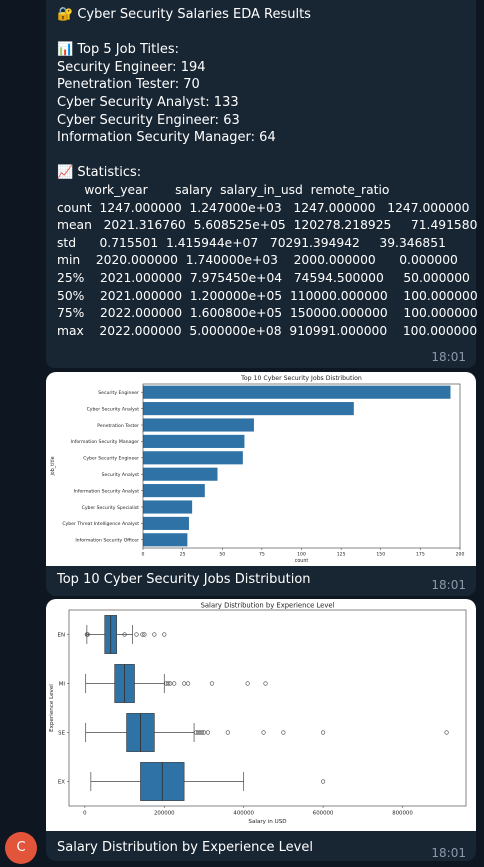  What do you see at coordinates (267, 822) in the screenshot?
I see `x-axis-label: Salary in USD` at bounding box center [267, 822].